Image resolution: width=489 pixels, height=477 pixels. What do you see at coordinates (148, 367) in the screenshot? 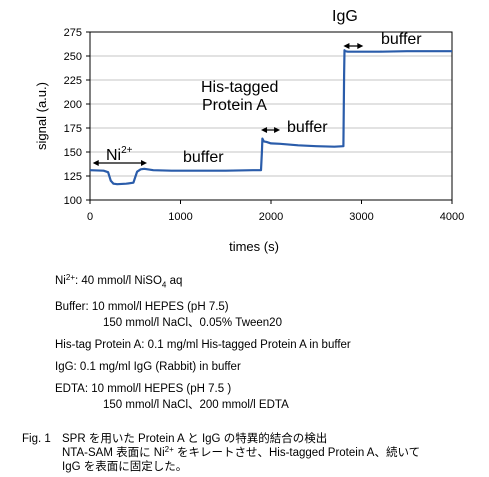
I see `note-igg: IgG: 0.1 mg/ml IgG (Rabbit) in buffer` at bounding box center [148, 367].